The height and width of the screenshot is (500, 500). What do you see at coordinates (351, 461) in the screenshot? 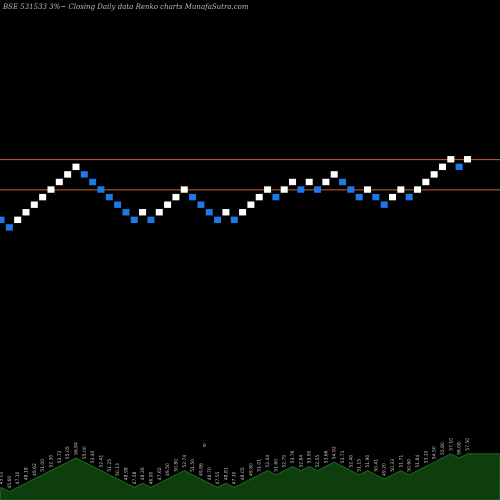
I see `price-label: 52.40` at bounding box center [351, 461].